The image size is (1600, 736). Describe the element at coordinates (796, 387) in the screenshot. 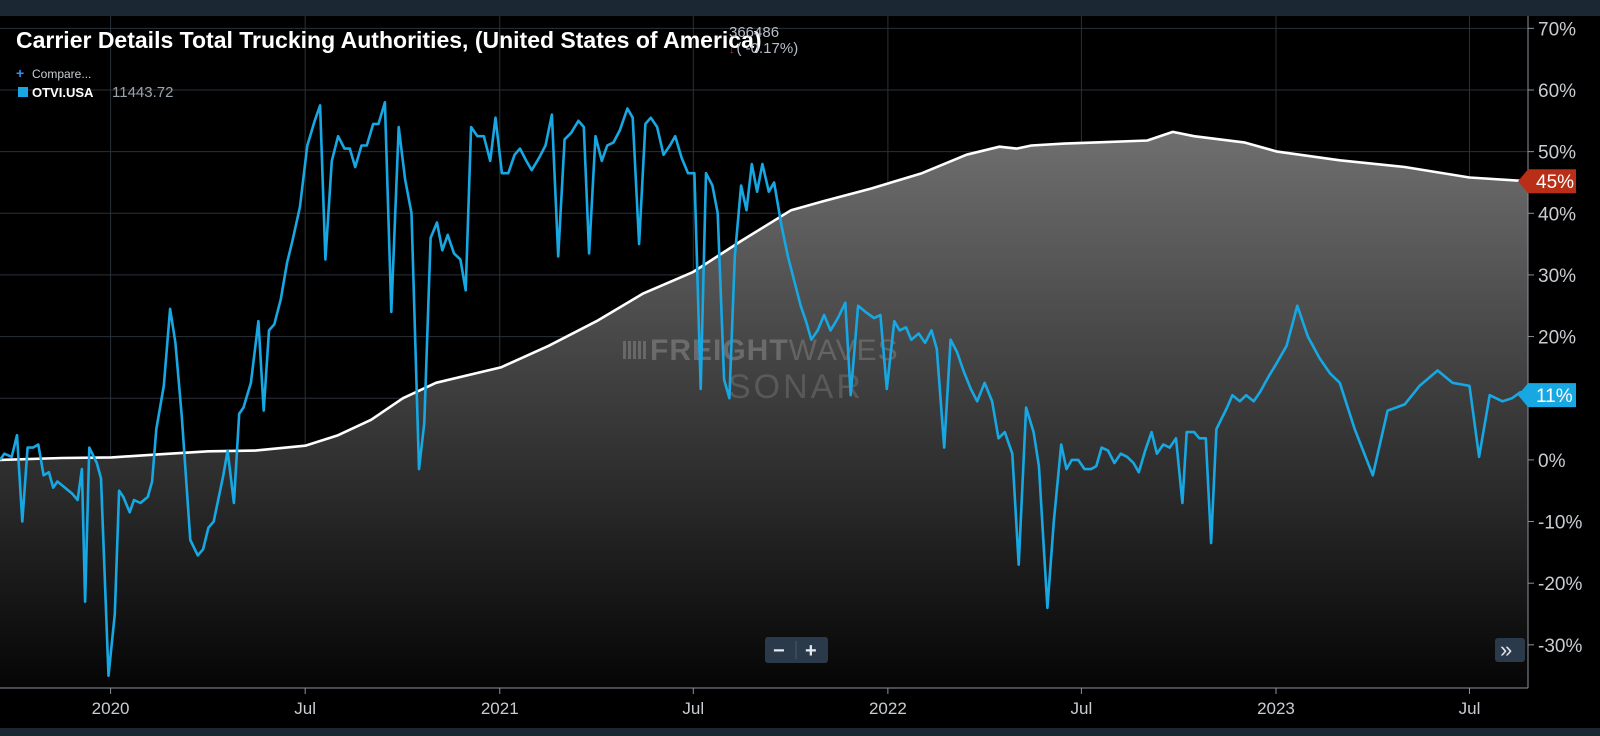

I see `watermark-line2: SONAR` at that location.